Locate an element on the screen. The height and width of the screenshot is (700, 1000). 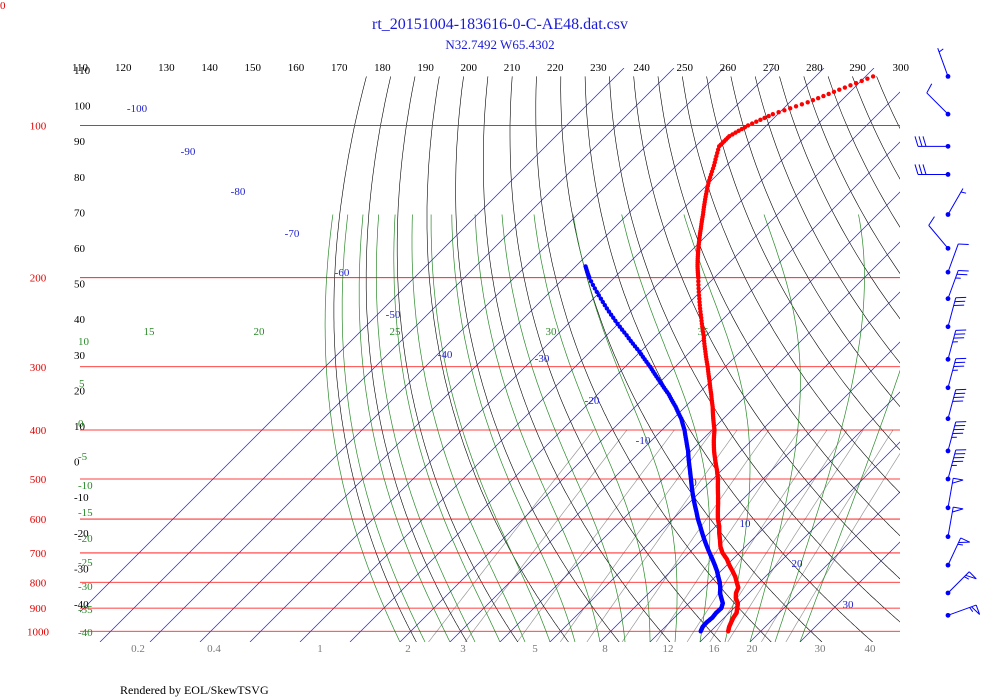
mixing-ratio-label: 5 is located at coordinates (535, 649).